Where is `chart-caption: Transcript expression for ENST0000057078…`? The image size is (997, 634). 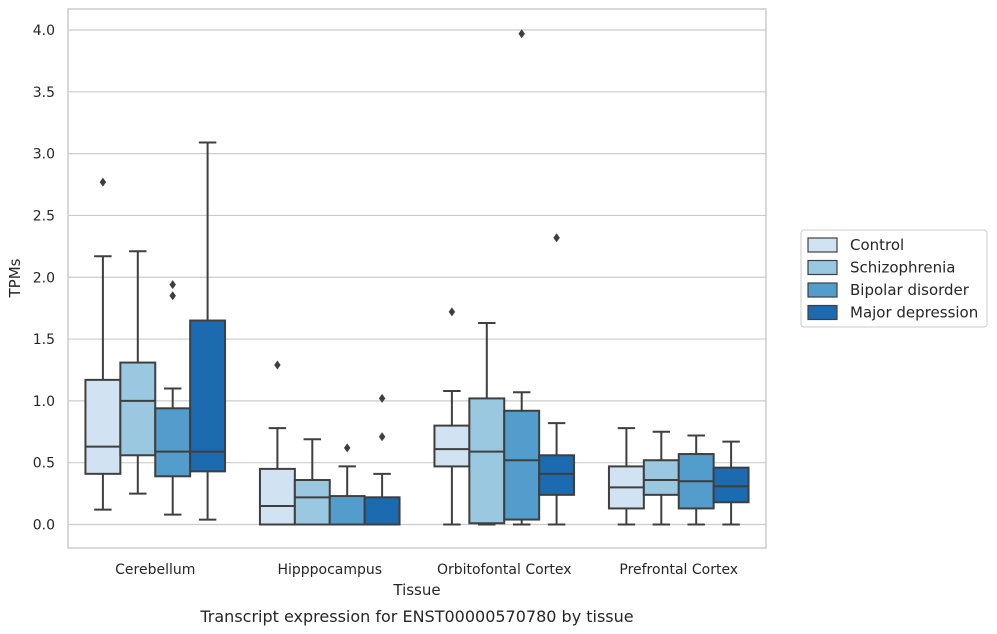
chart-caption: Transcript expression for ENST0000057078… is located at coordinates (416, 616).